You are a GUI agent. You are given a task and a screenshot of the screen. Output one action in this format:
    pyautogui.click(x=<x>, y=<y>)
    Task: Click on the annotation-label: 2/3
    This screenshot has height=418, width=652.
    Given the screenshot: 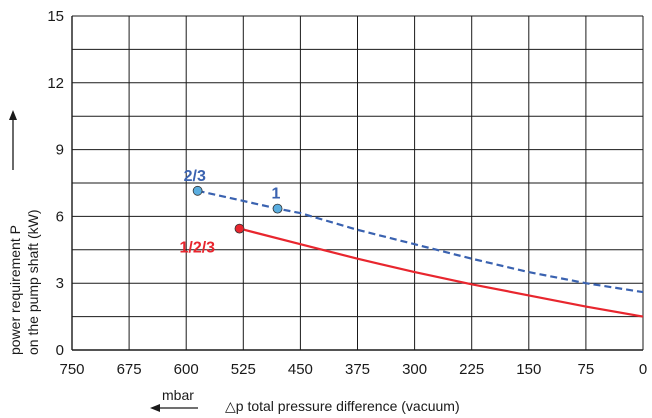 What is the action you would take?
    pyautogui.click(x=195, y=176)
    